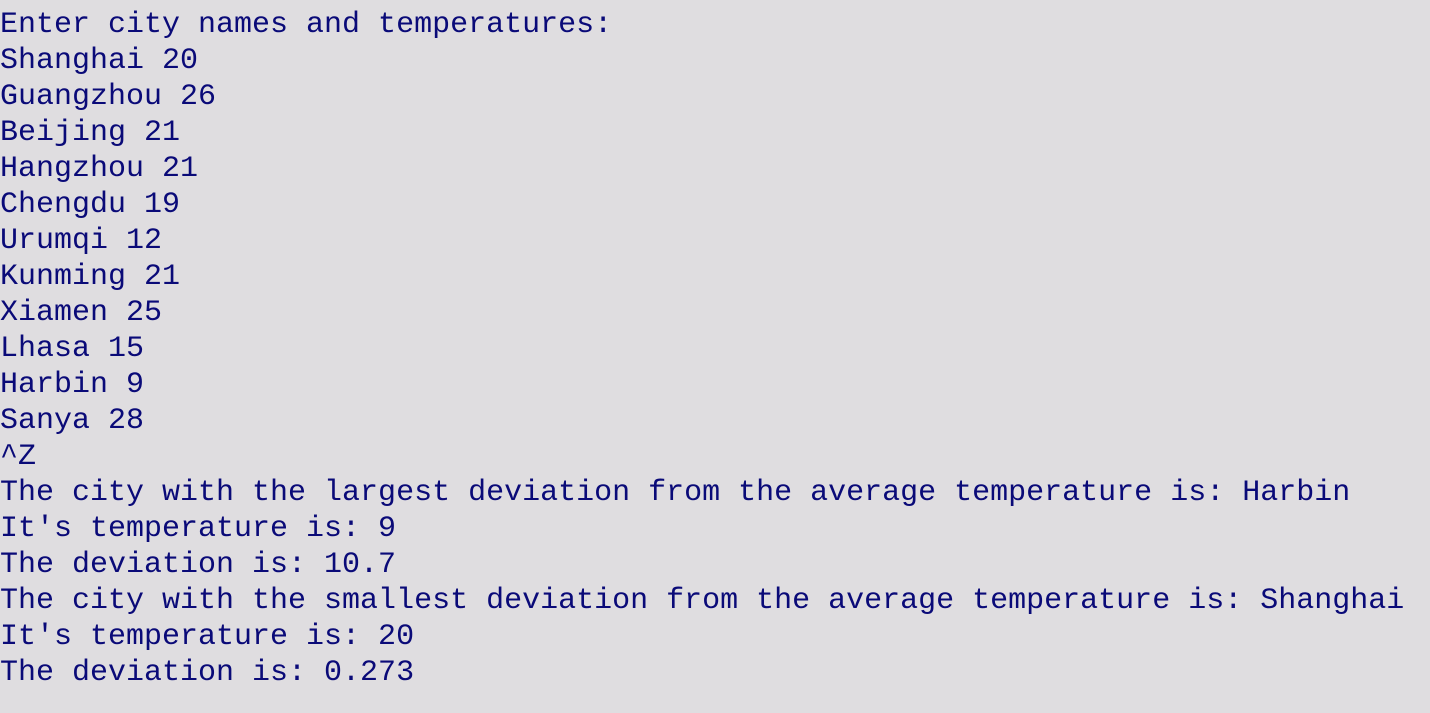 The height and width of the screenshot is (713, 1430). I want to click on console-line: Shanghai 20, so click(99, 61).